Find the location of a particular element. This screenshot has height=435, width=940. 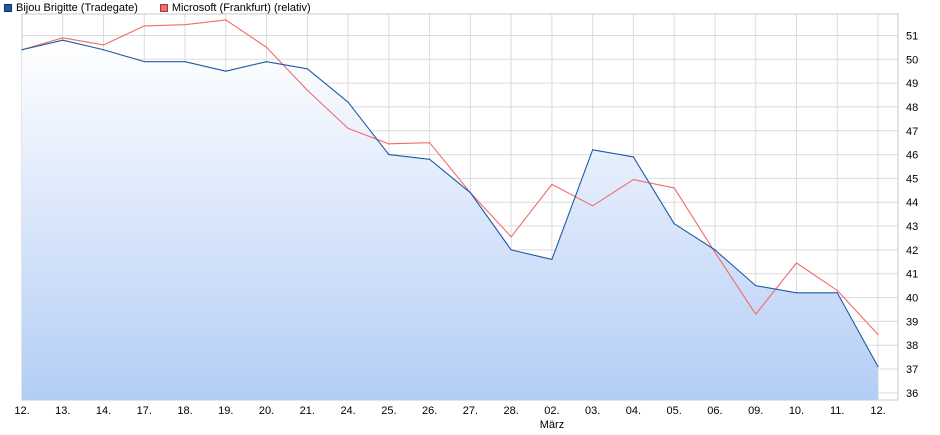

y-tick-label: 45 is located at coordinates (912, 179).